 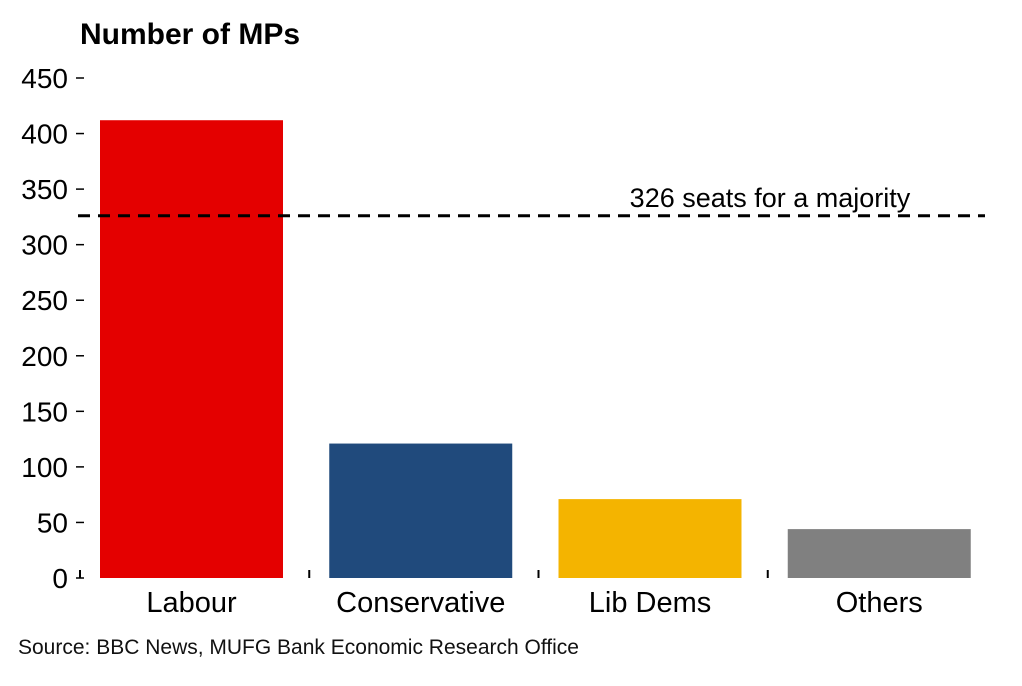 I want to click on chart-title: Number of MPs, so click(x=190, y=34).